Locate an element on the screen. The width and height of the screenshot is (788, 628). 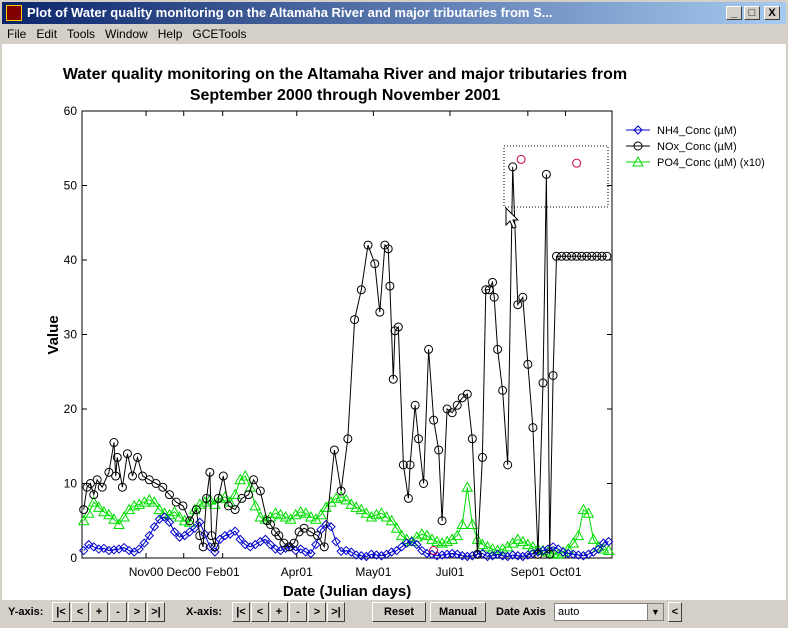
reset-button: Reset is located at coordinates (399, 612).